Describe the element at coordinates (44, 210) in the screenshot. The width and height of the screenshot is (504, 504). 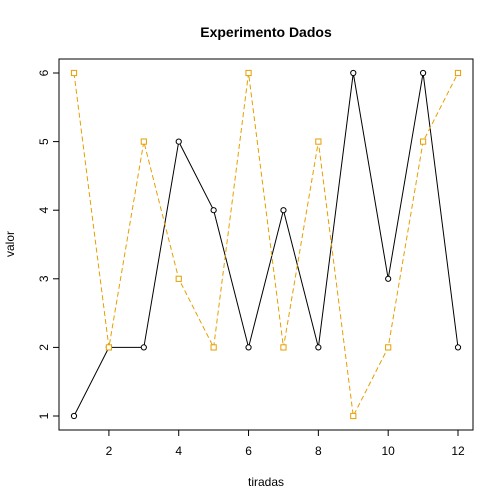
I see `y-tick-label: 4` at that location.